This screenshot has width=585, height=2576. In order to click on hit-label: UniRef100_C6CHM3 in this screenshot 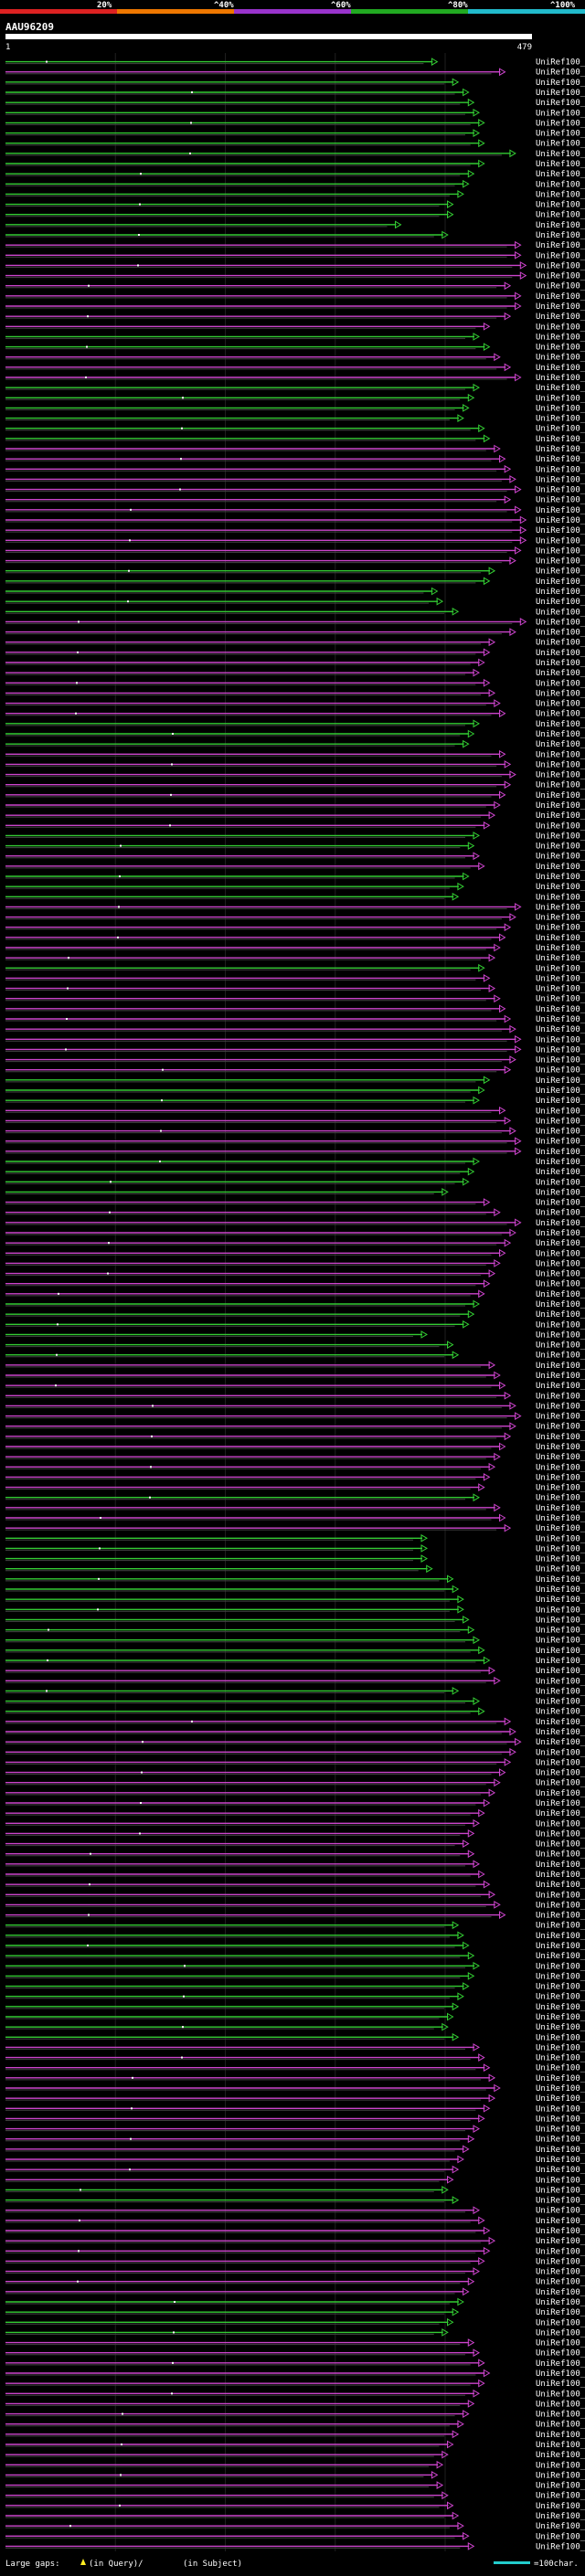, I will do `click(561, 1243)`.